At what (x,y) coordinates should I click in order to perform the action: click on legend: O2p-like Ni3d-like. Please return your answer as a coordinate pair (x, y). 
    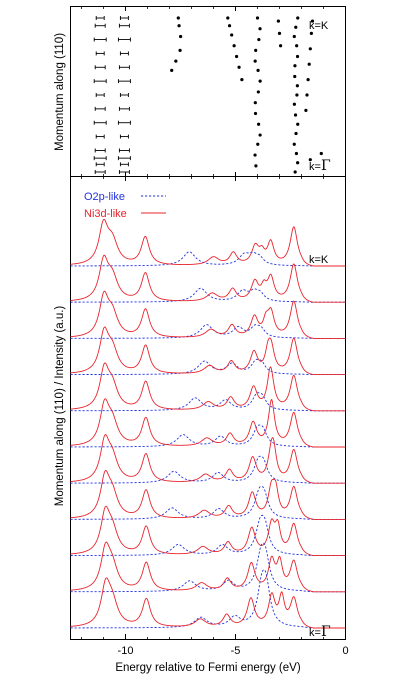
    Looking at the image, I should click on (125, 205).